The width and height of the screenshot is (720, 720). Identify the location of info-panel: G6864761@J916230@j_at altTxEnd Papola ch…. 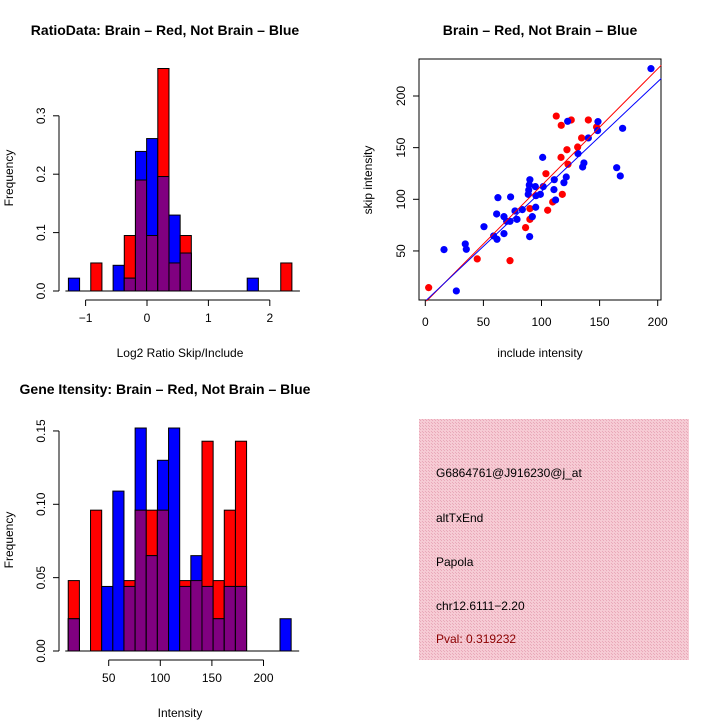
(554, 539).